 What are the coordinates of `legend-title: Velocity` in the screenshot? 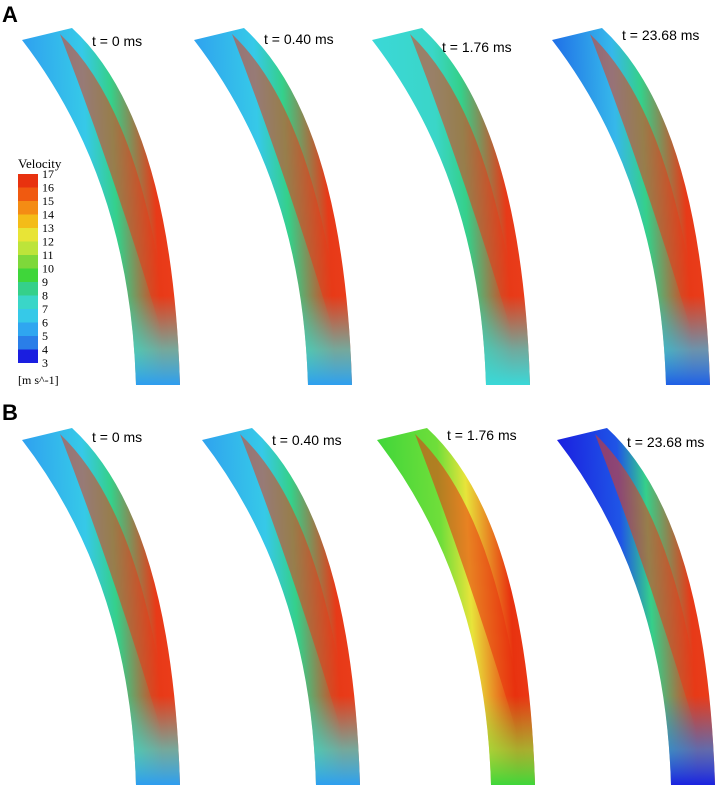 It's located at (40, 163).